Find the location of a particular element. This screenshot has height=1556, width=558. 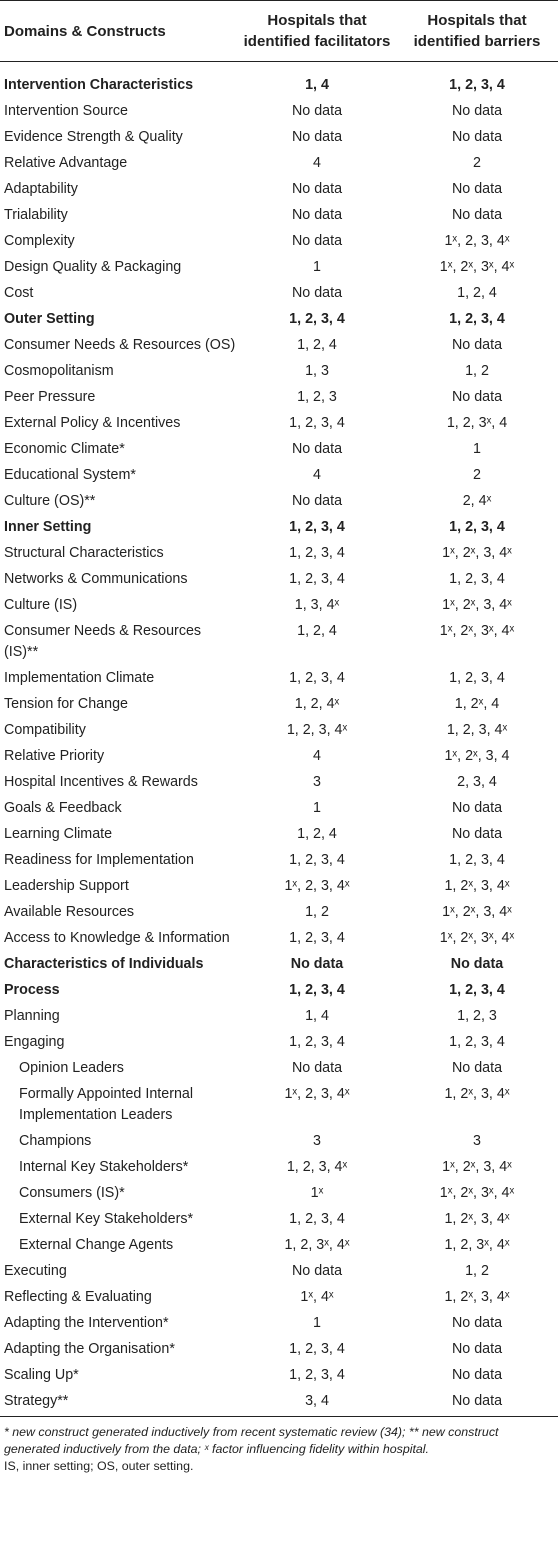

column-header-facilitators: Hospitals that identified facilitators is located at coordinates (317, 31).